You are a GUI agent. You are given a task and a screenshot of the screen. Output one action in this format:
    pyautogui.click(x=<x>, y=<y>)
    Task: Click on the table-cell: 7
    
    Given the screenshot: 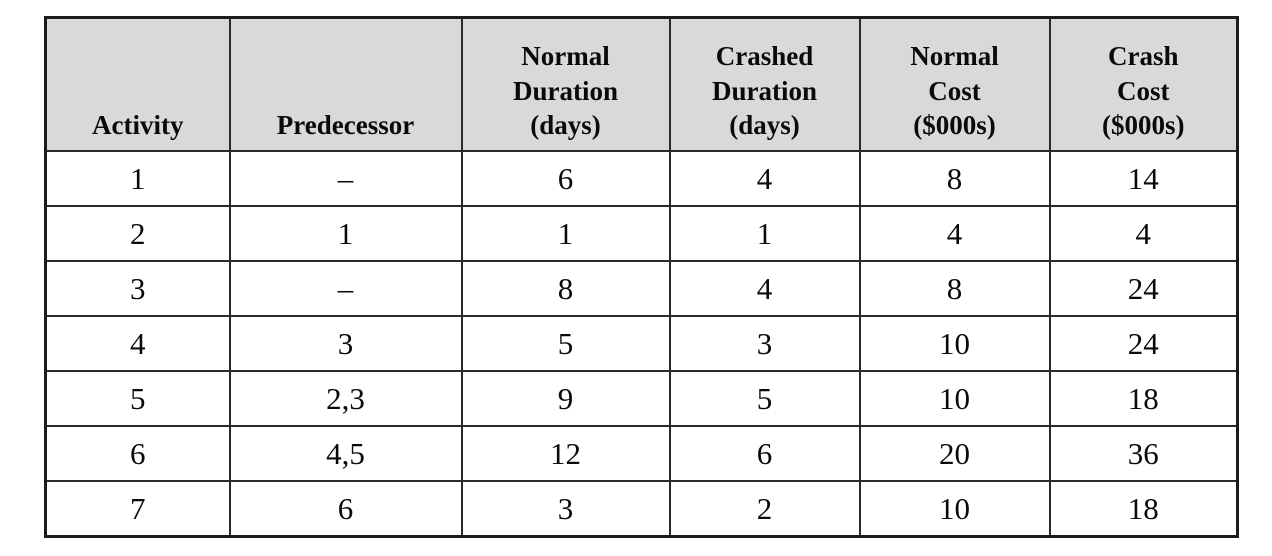 What is the action you would take?
    pyautogui.click(x=137, y=509)
    